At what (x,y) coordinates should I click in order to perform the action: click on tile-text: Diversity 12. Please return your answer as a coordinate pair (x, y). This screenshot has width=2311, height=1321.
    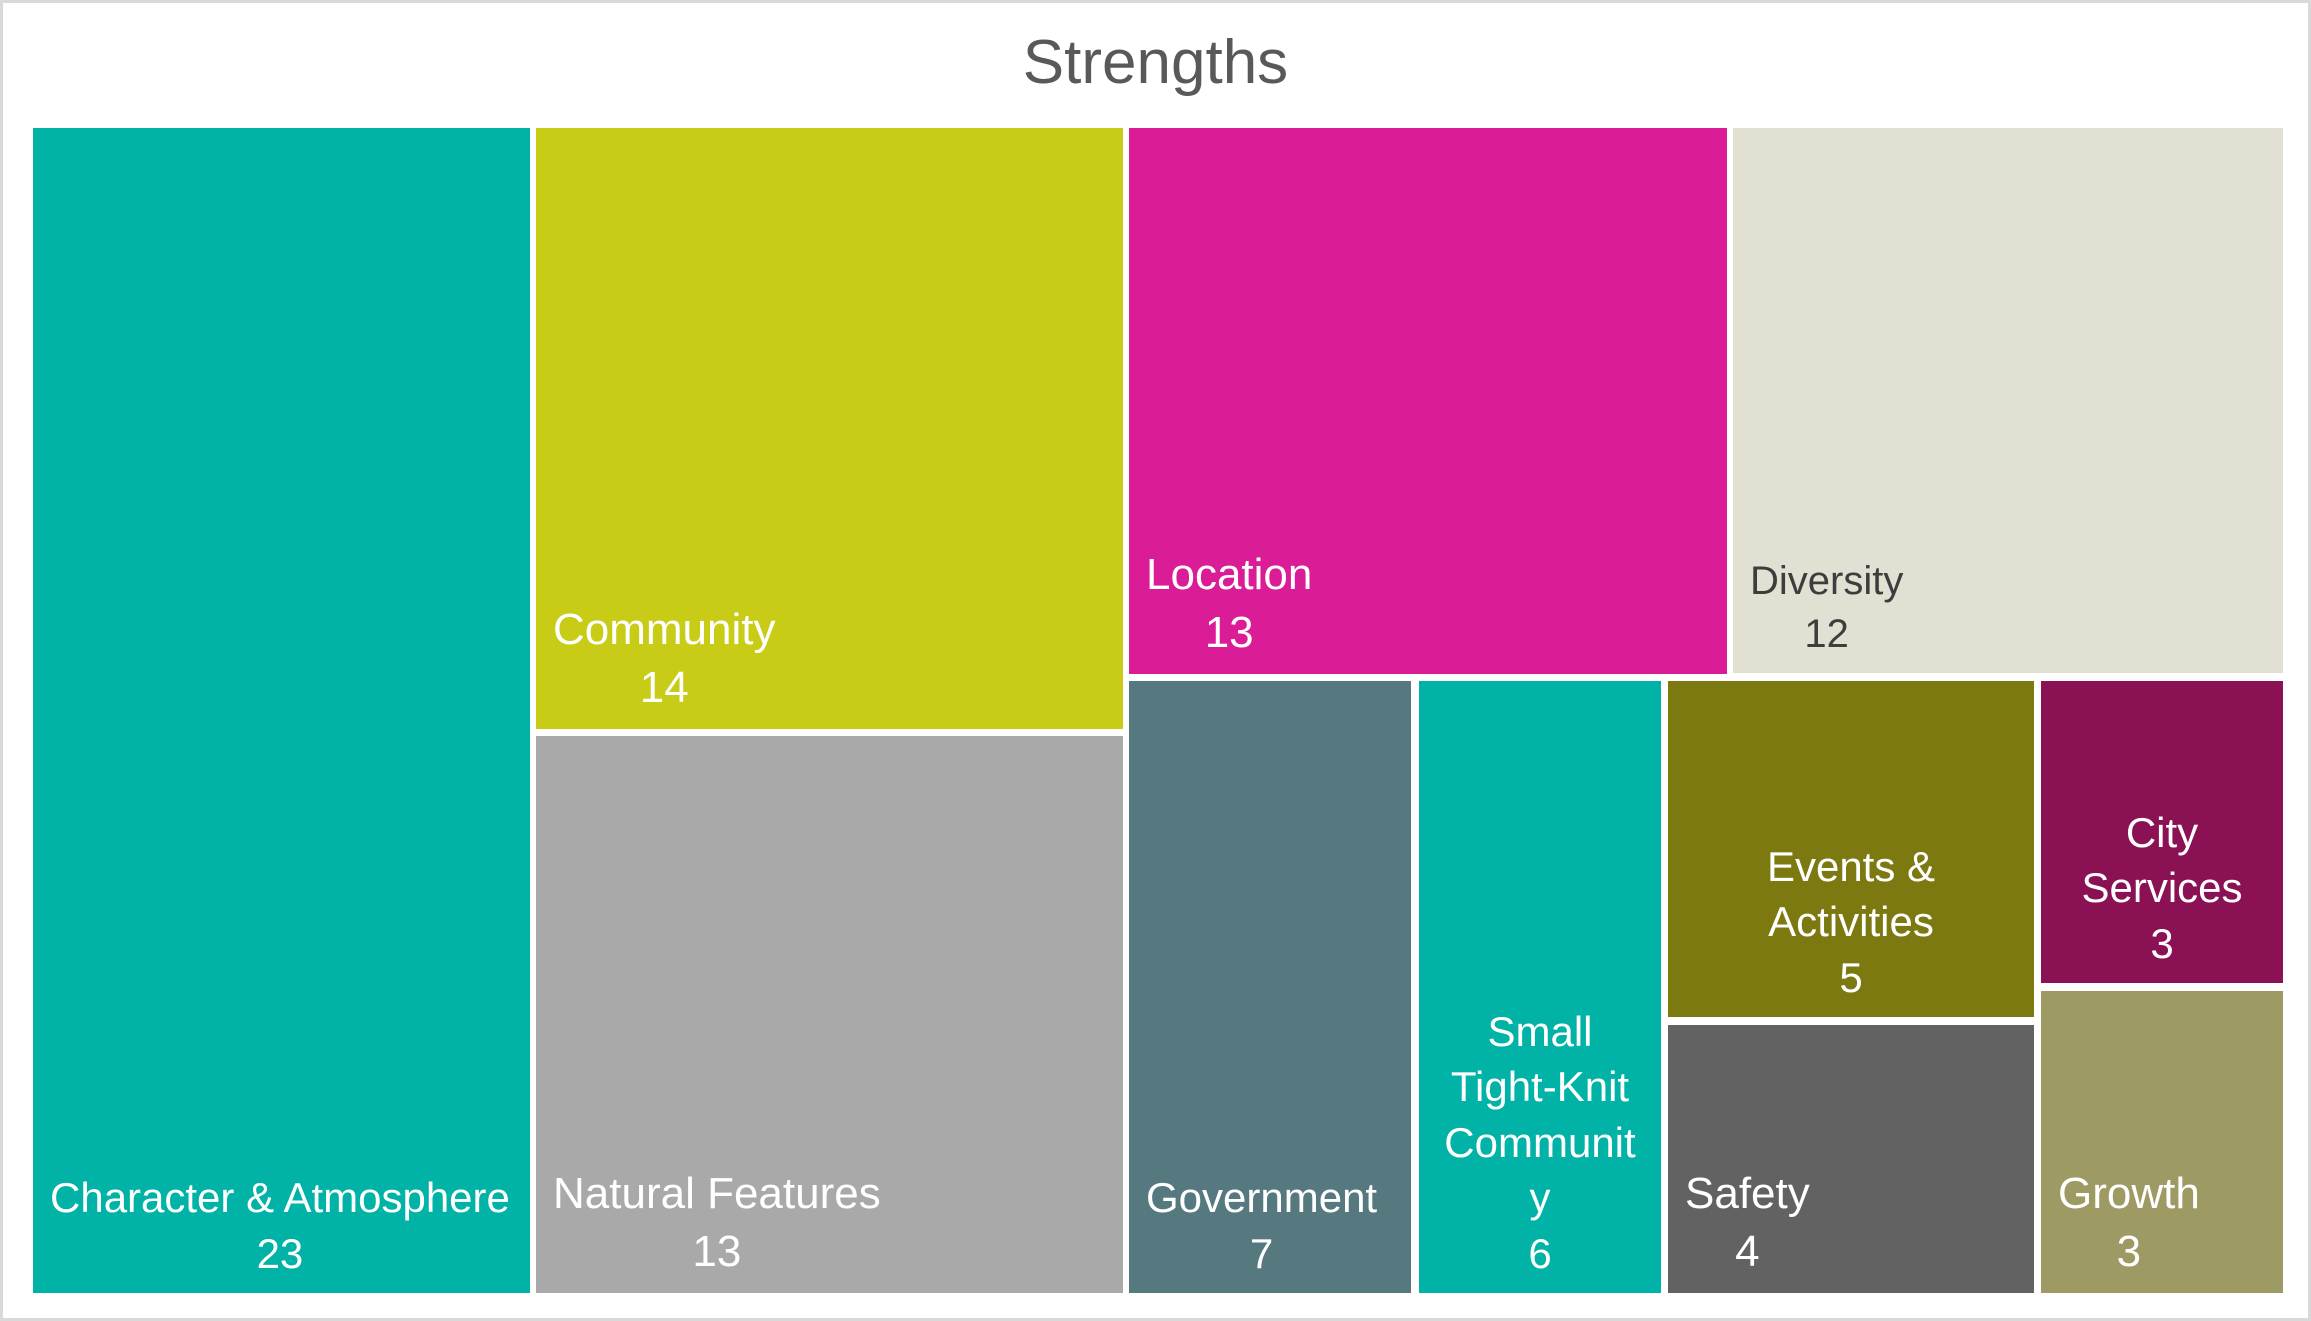
    Looking at the image, I should click on (1826, 608).